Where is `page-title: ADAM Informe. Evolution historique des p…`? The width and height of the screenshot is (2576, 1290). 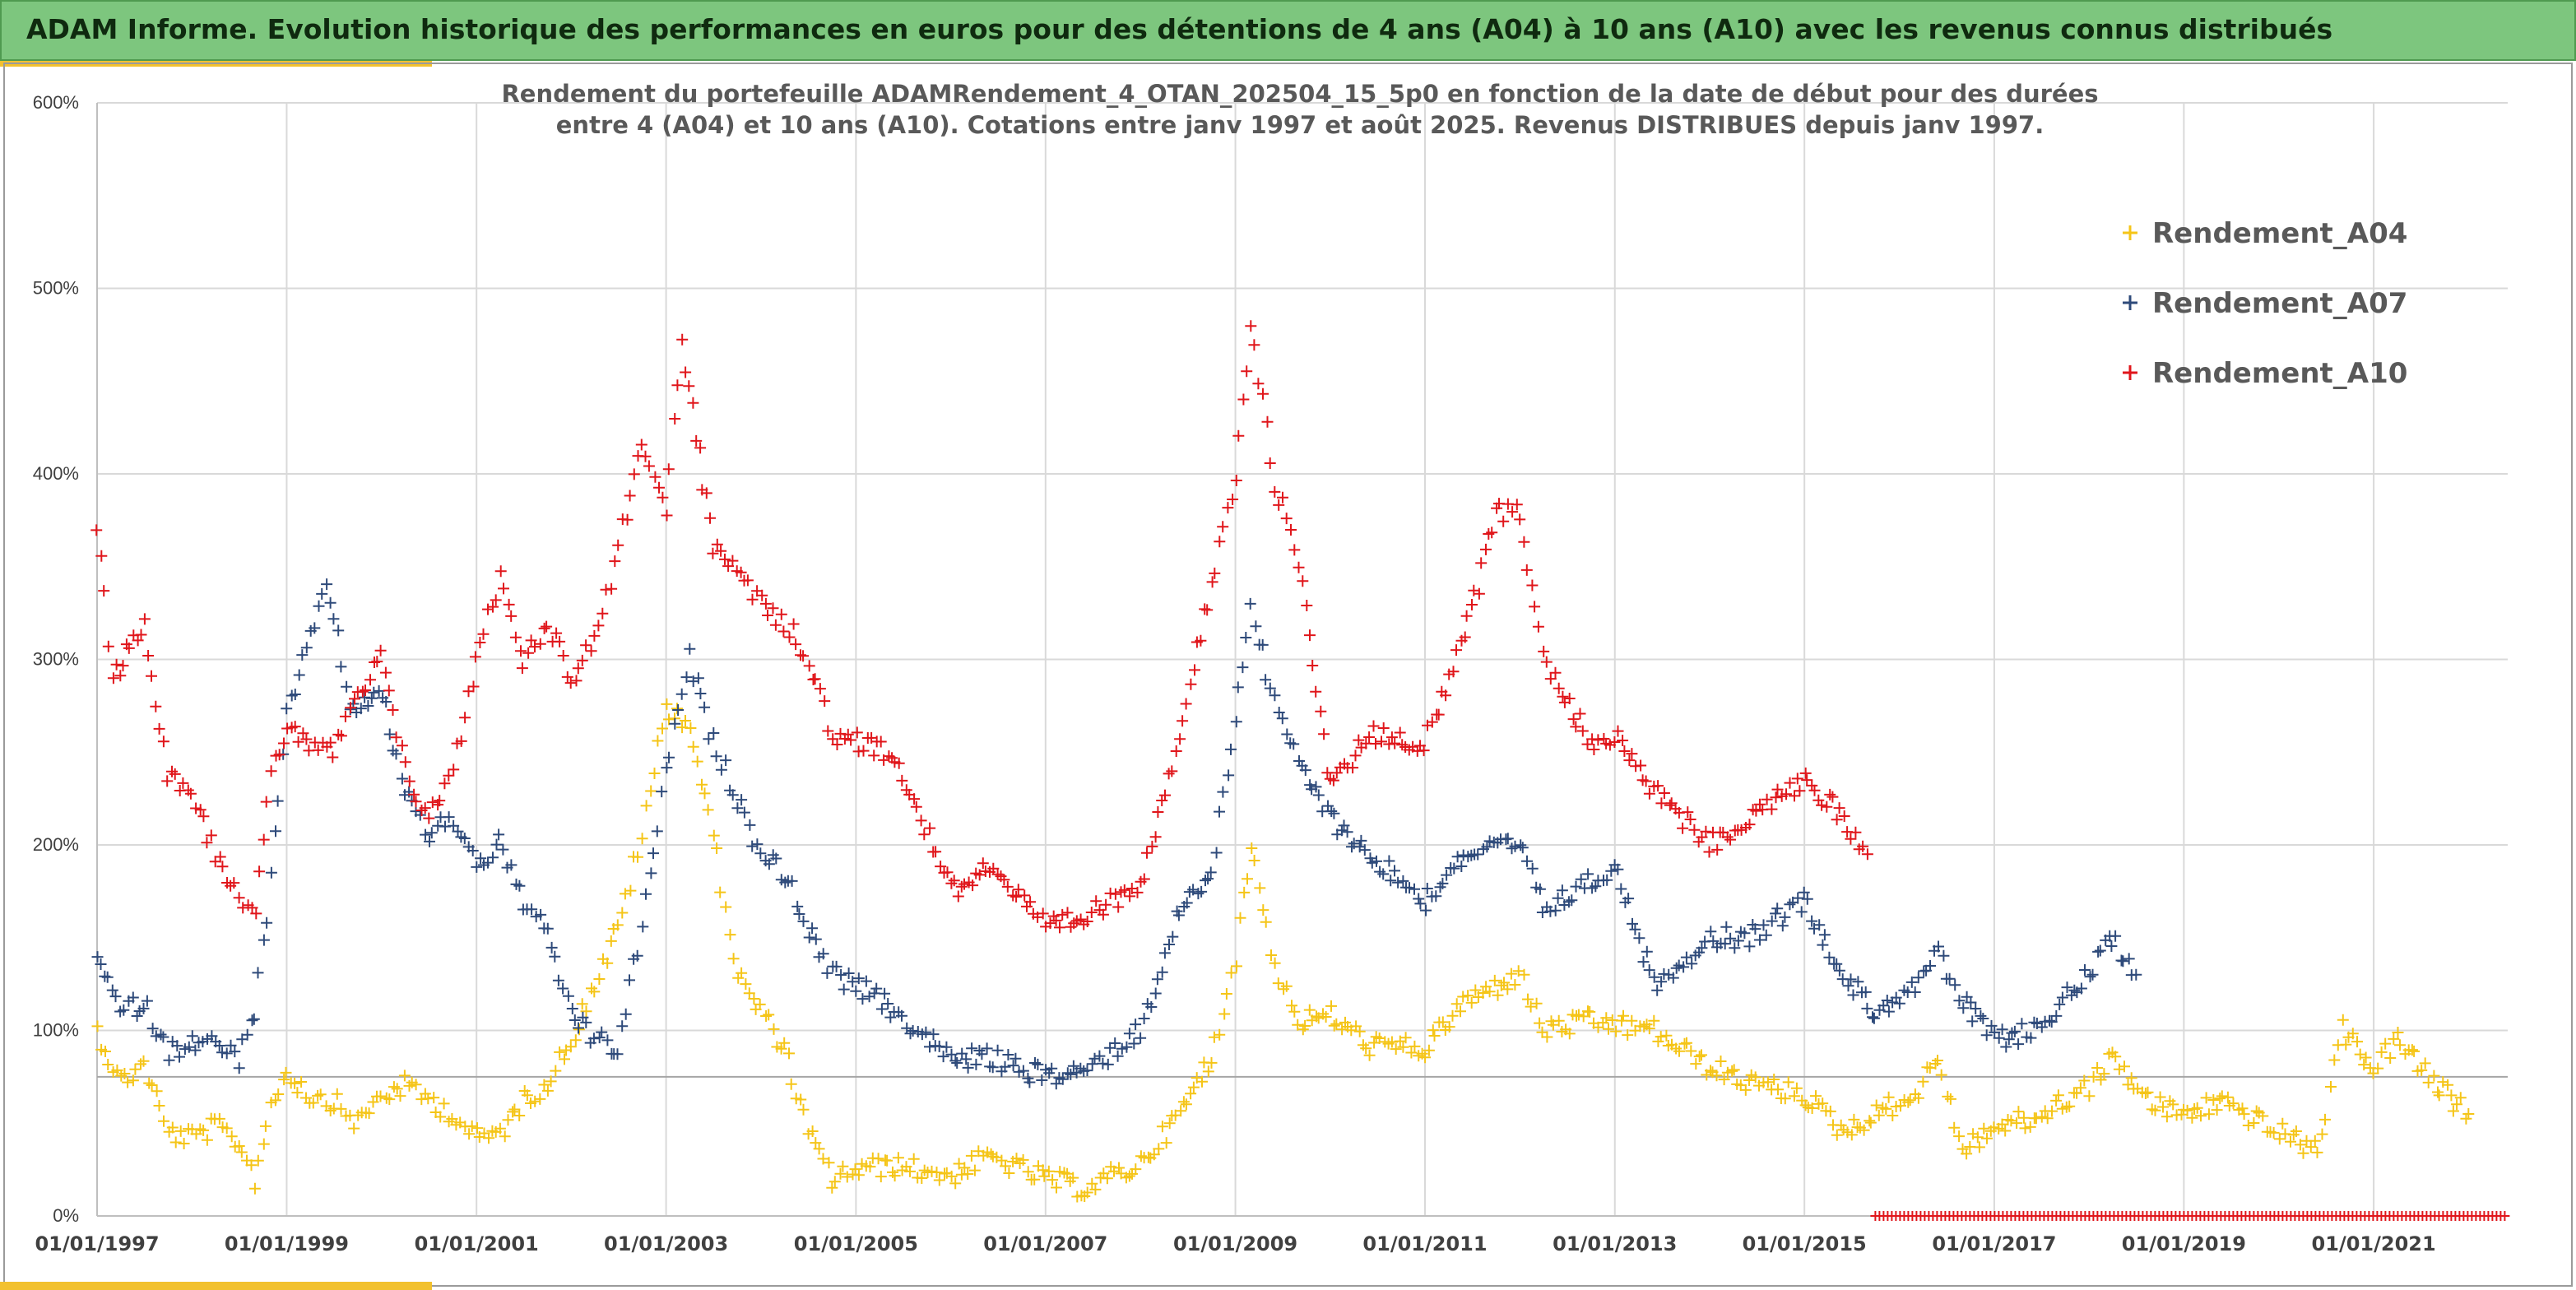 page-title: ADAM Informe. Evolution historique des p… is located at coordinates (1179, 29).